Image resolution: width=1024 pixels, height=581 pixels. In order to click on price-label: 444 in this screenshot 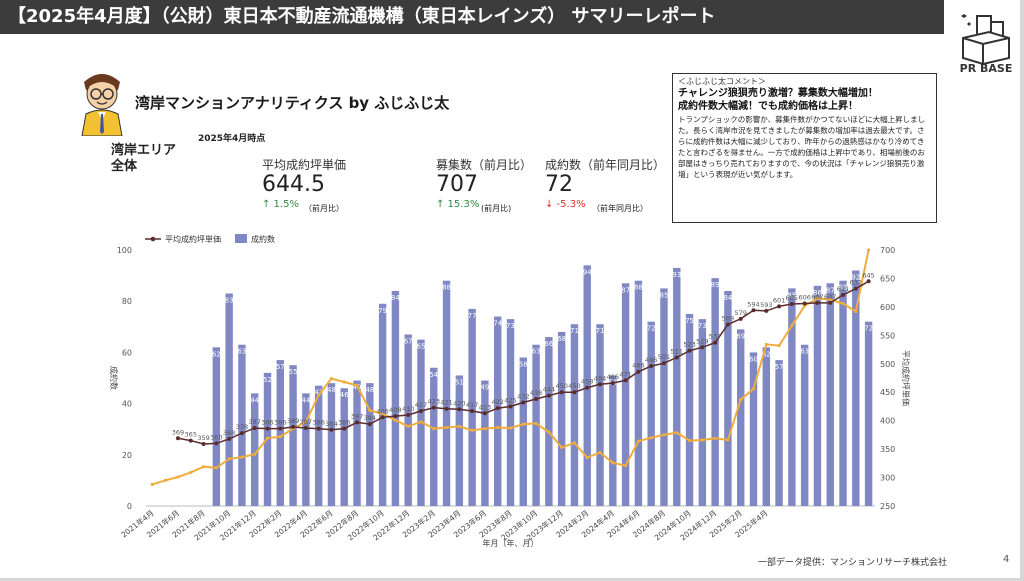, I will do `click(549, 390)`.